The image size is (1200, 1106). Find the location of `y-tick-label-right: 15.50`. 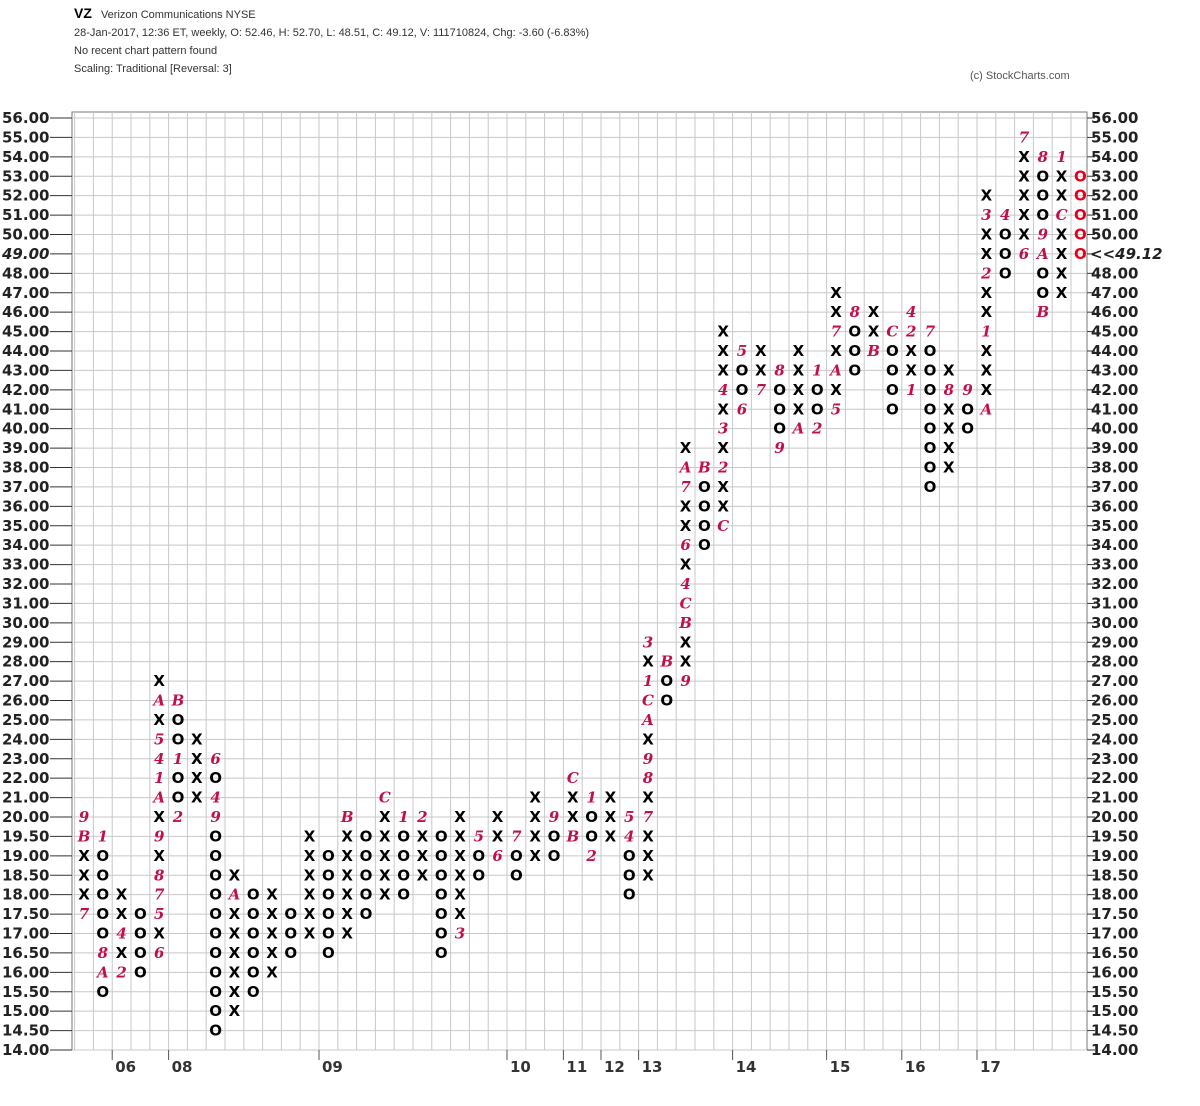

y-tick-label-right: 15.50 is located at coordinates (1114, 992).